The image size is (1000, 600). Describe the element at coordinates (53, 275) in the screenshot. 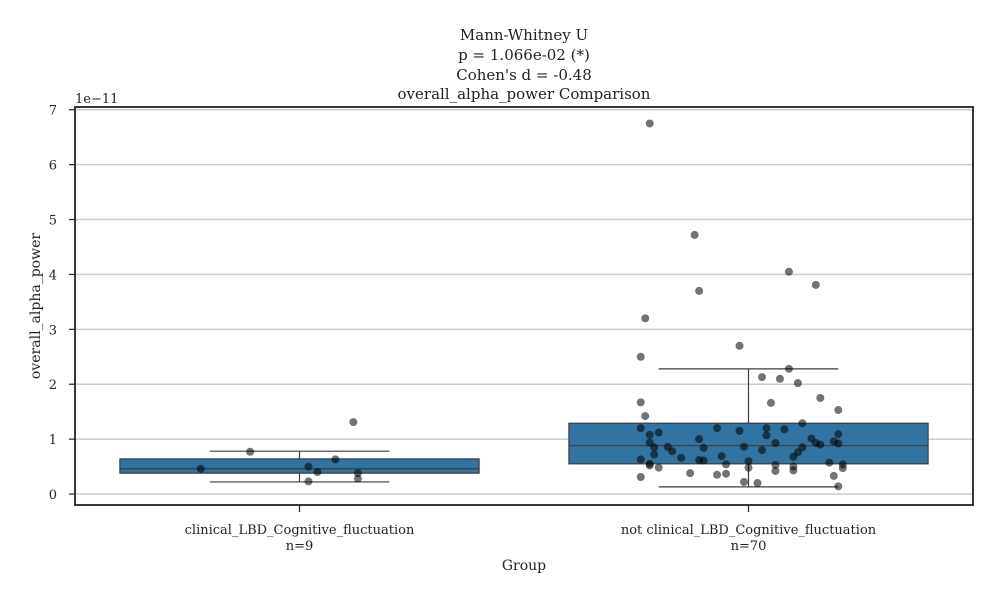

I see `y-tick-label-4: 4` at that location.